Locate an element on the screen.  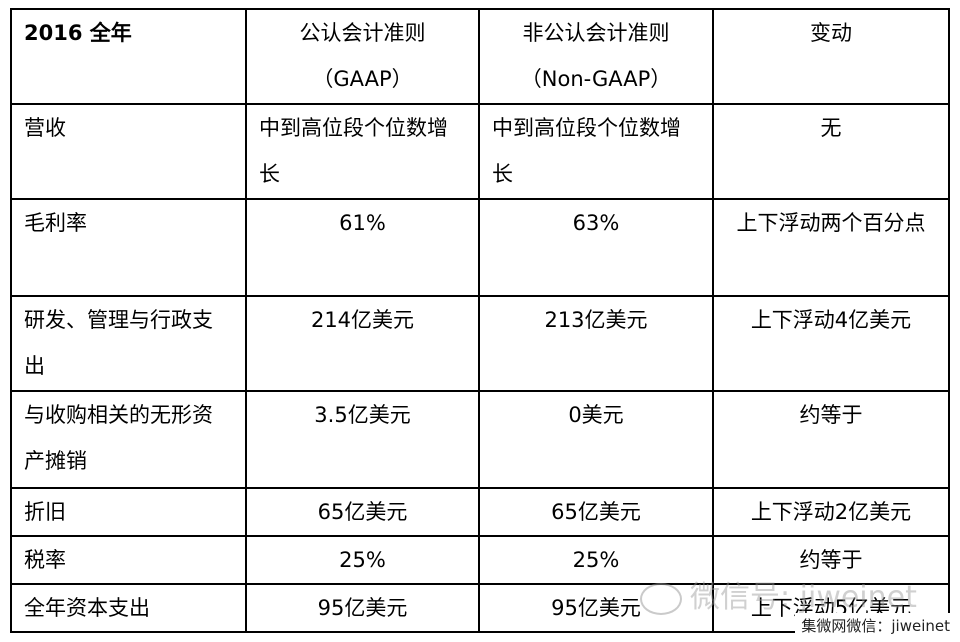
row-label: 毛利率 is located at coordinates (128, 247).